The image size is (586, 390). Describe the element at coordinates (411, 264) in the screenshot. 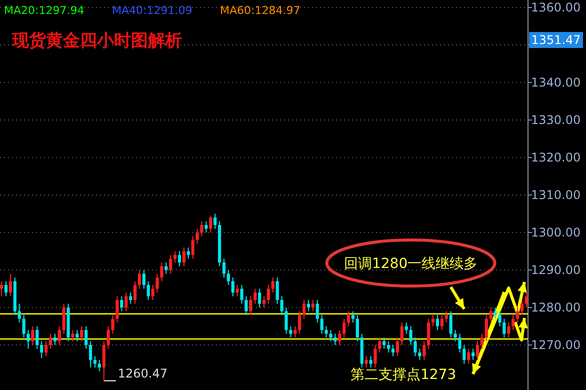

I see `annotation: 回调1280一线继续多` at that location.